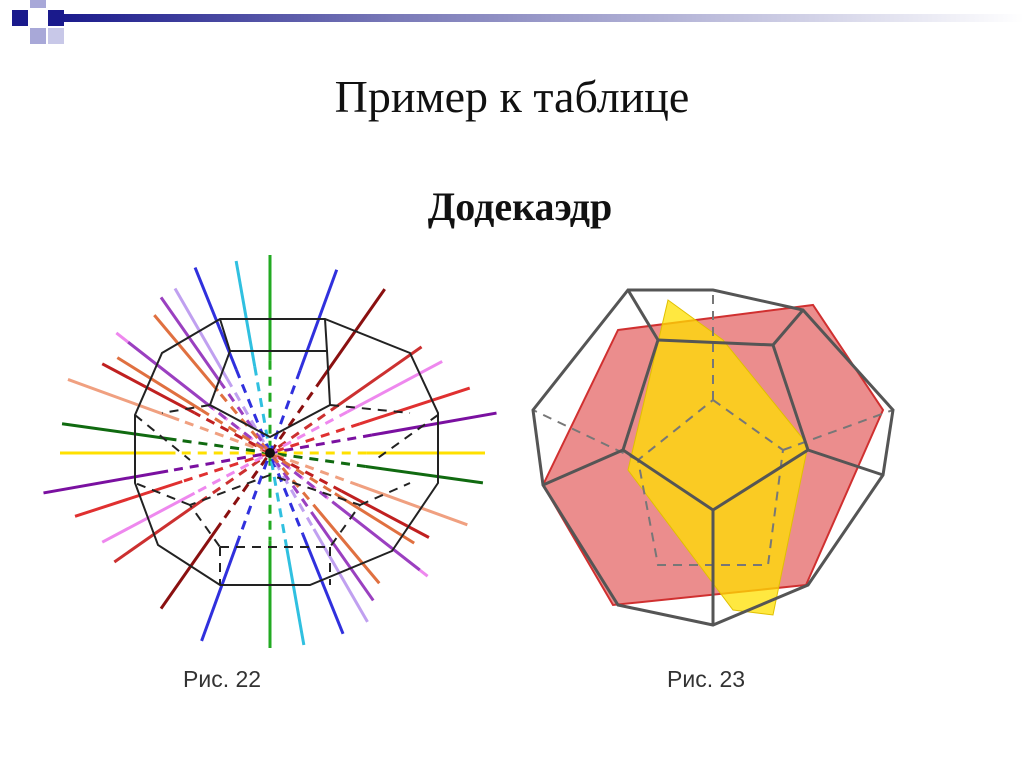  I want to click on center-point, so click(270, 453).